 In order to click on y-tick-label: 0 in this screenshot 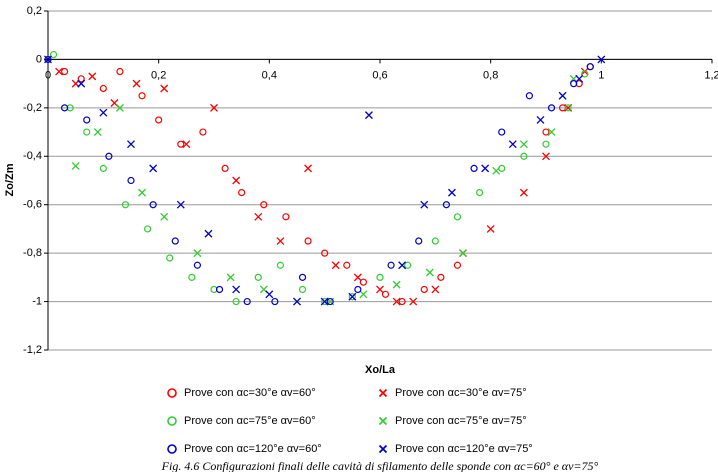, I will do `click(39, 59)`.